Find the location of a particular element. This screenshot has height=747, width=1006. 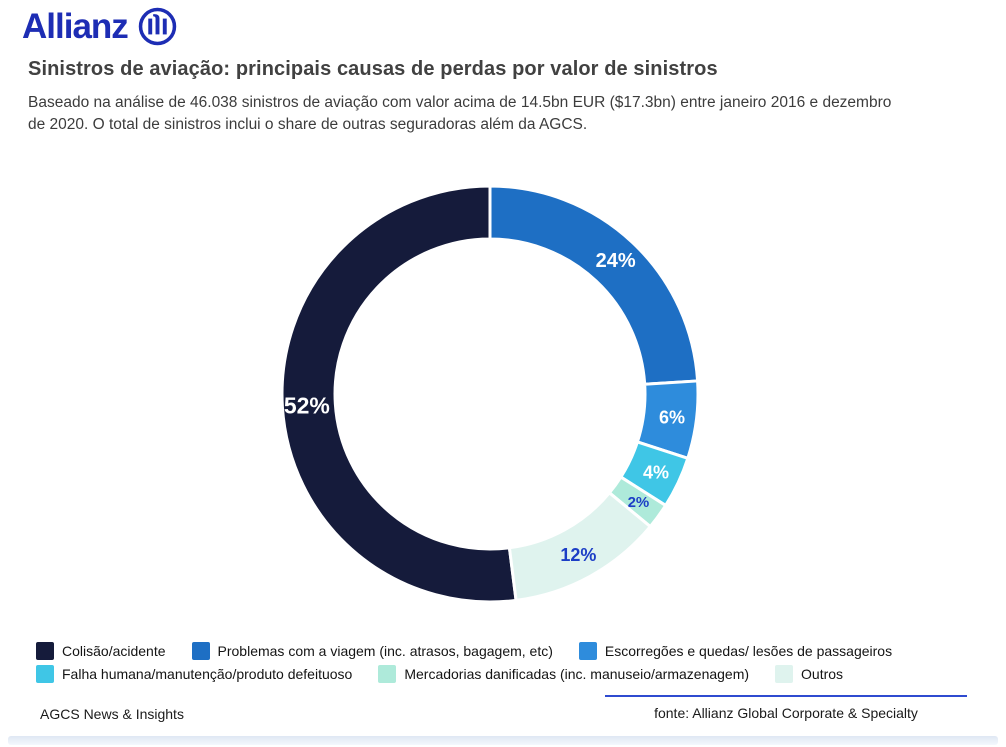

segment-pct-label-4: 2% is located at coordinates (639, 502).